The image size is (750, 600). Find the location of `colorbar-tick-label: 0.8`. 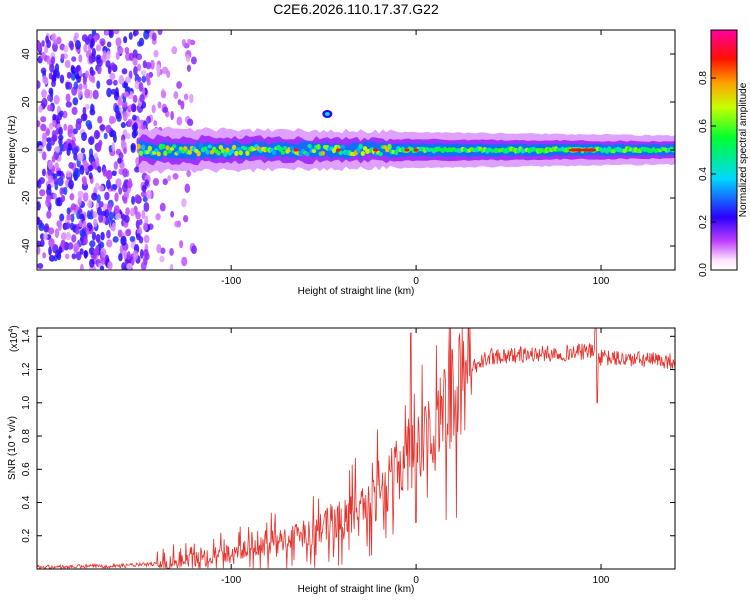

colorbar-tick-label: 0.8 is located at coordinates (703, 78).